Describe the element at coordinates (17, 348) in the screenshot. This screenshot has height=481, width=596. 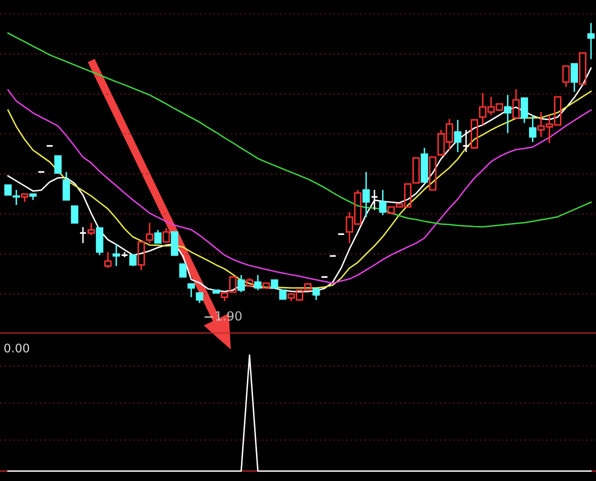
I see `text: 0.00` at that location.